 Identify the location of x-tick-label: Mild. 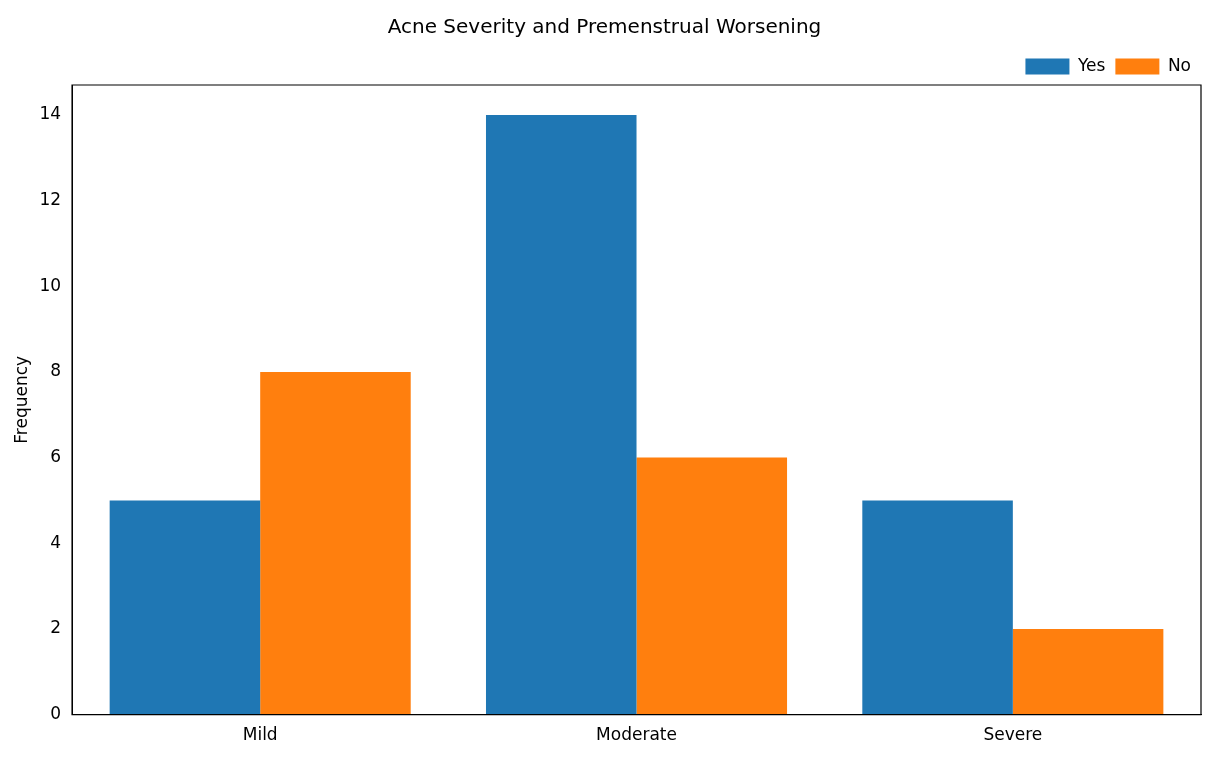
(260, 734).